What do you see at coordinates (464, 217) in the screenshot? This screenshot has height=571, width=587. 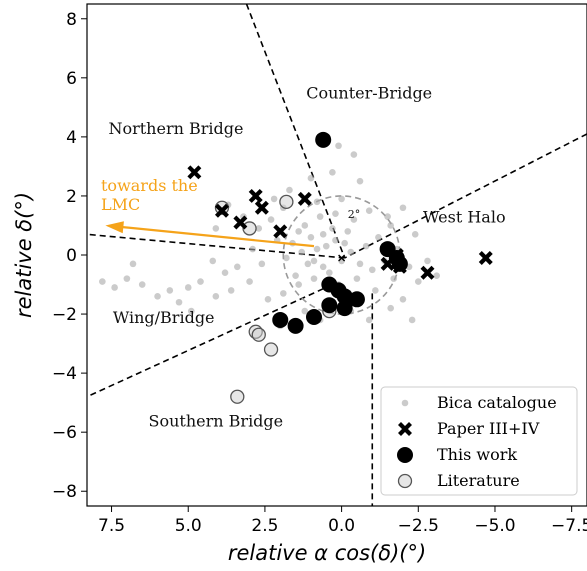 I see `region-label: West Halo` at bounding box center [464, 217].